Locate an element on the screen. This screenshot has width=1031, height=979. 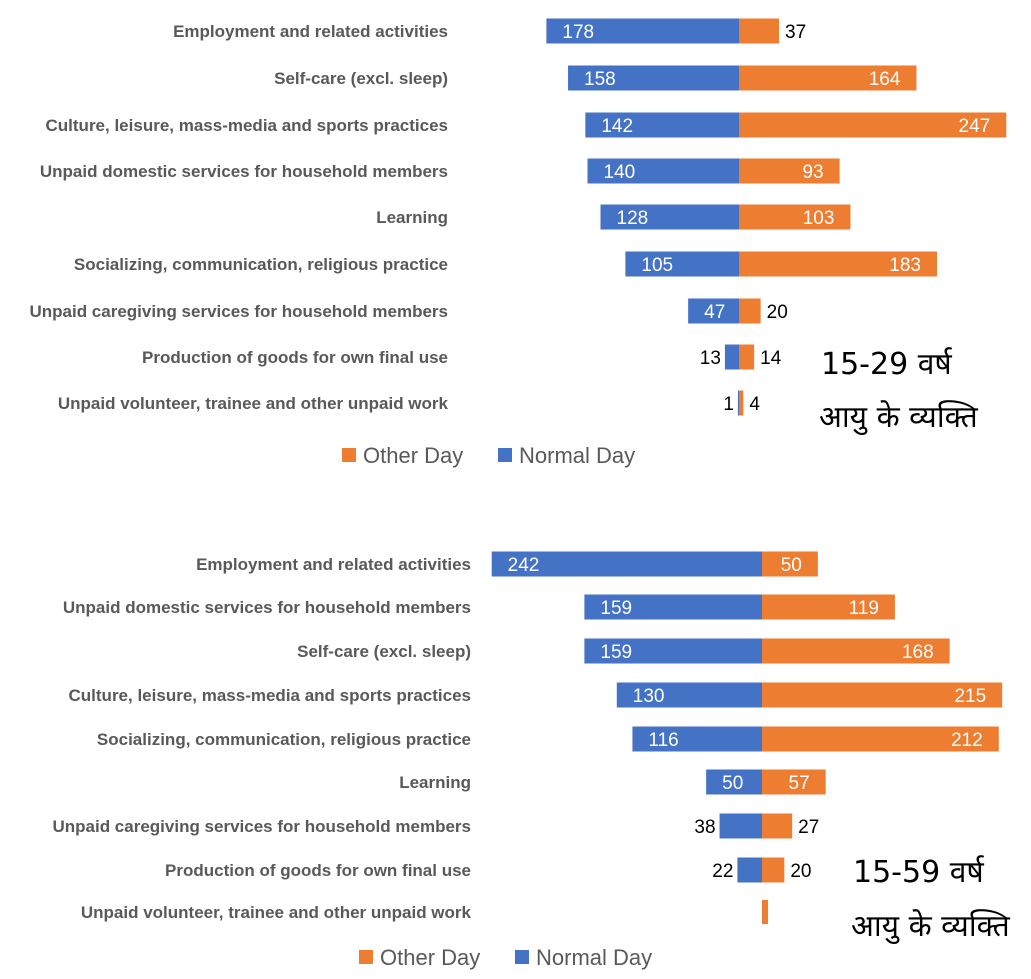
normal-day-value-label: 140 is located at coordinates (620, 172).